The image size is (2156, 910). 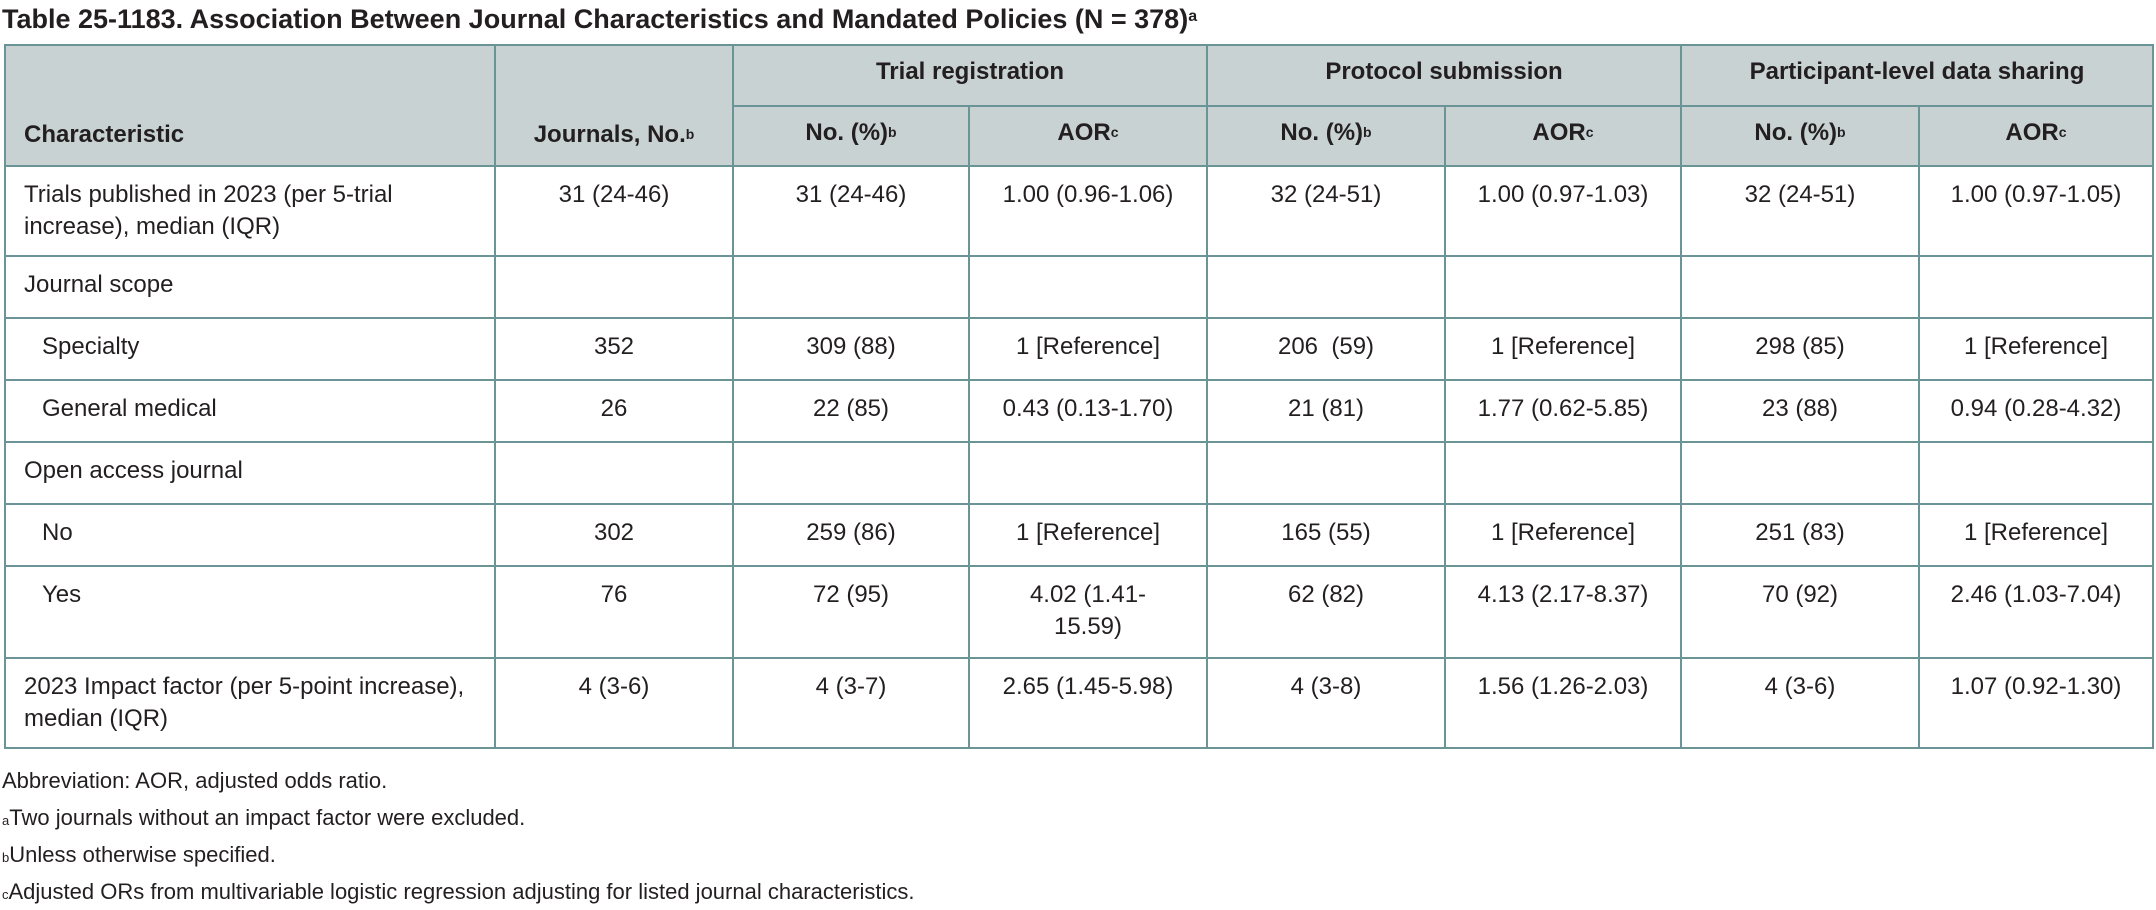 What do you see at coordinates (1326, 703) in the screenshot?
I see `cell-protocol-no: 4 (3-8)` at bounding box center [1326, 703].